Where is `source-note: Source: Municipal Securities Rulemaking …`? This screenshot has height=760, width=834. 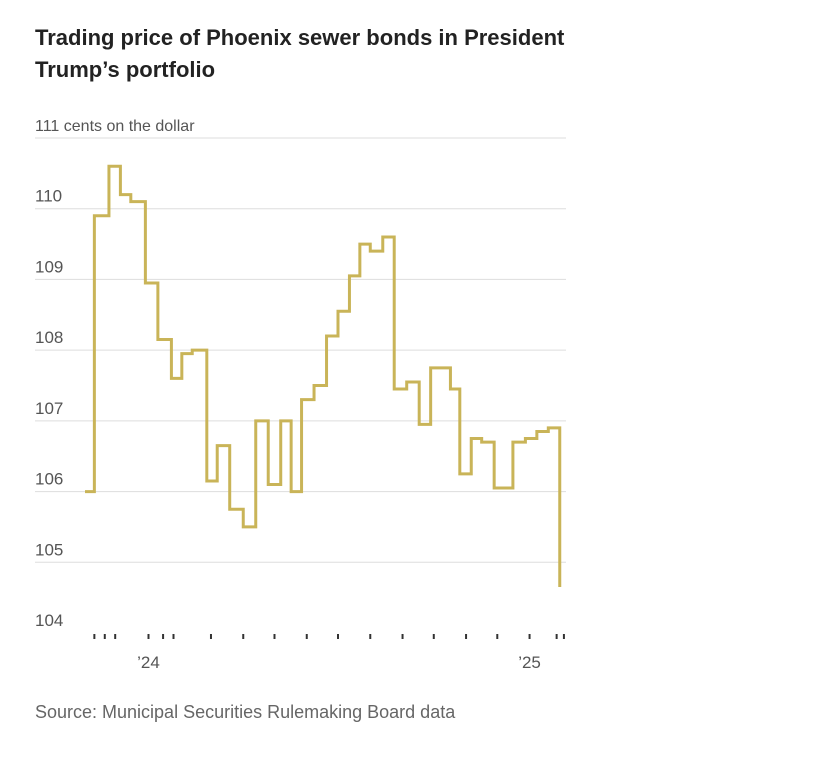
source-note: Source: Municipal Securities Rulemaking … is located at coordinates (245, 712).